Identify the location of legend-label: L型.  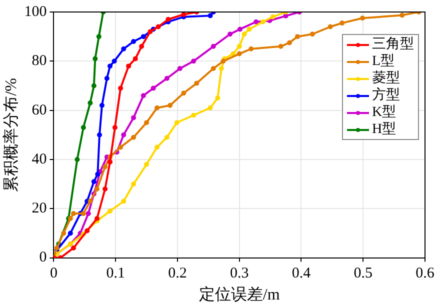
(383, 61).